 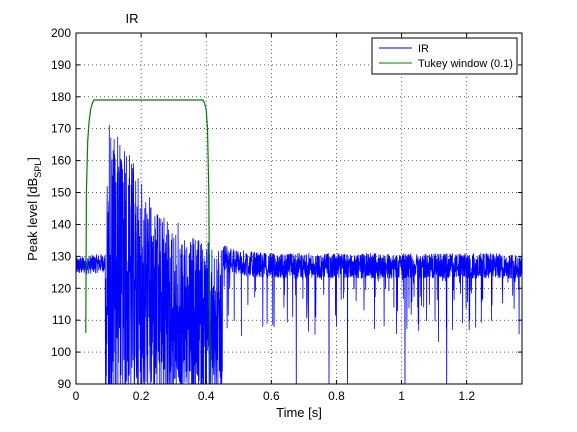 I want to click on y-tick-label: 160, so click(x=61, y=161).